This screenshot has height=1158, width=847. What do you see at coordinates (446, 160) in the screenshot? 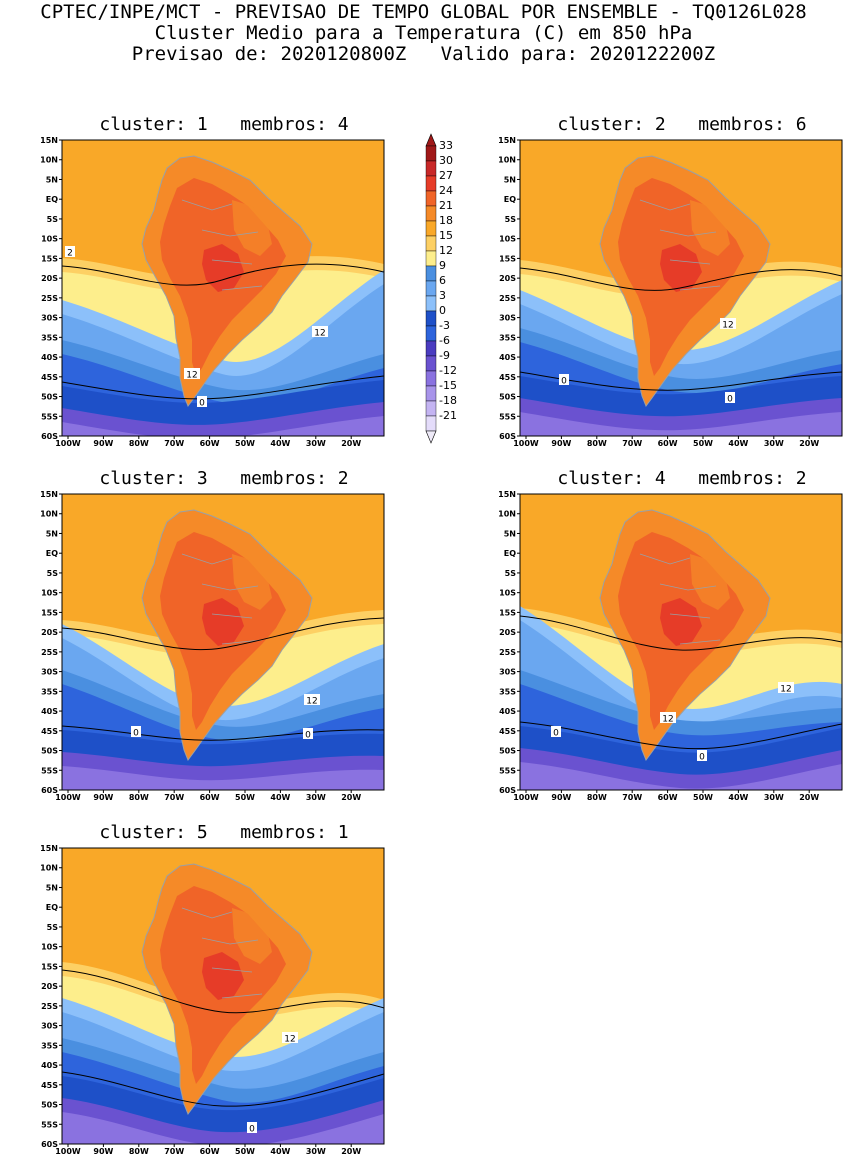
I see `colorbar-label: 30` at bounding box center [446, 160].